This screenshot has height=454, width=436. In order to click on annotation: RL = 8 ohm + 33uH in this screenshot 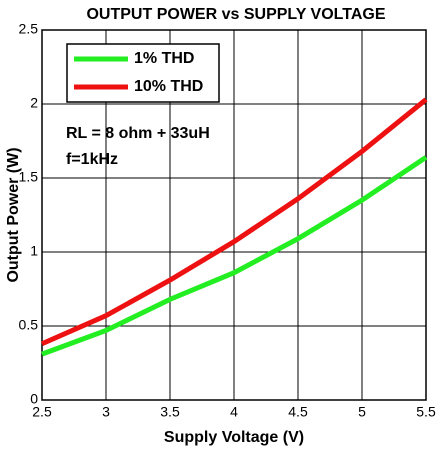, I will do `click(138, 133)`.